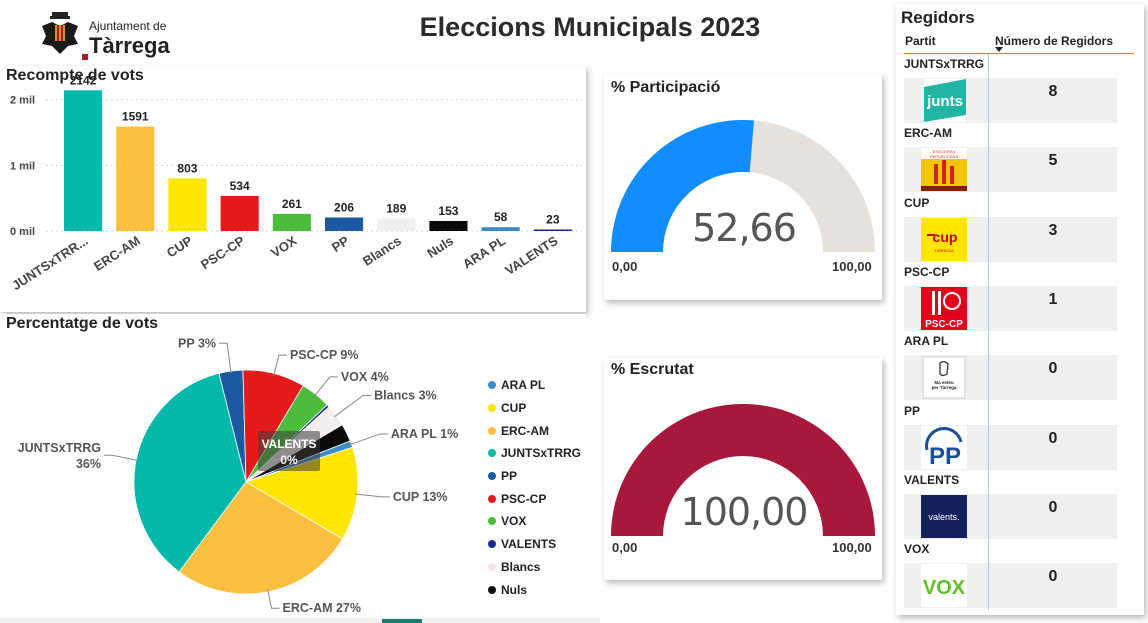 The image size is (1148, 623). Describe the element at coordinates (538, 476) in the screenshot. I see `legend-item-pp: PP` at that location.